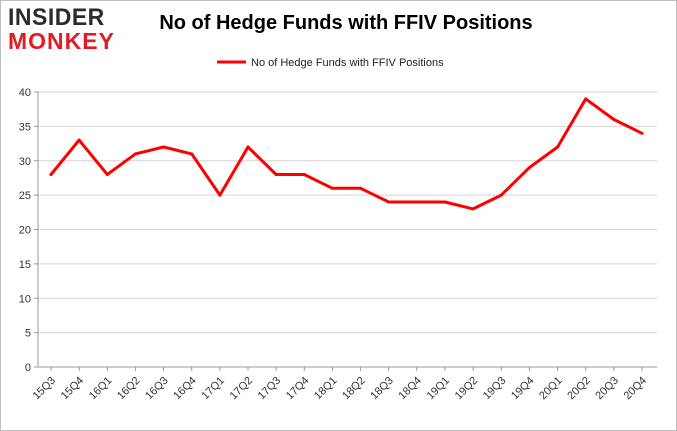 The height and width of the screenshot is (431, 677). I want to click on x-tick-label: 17Q2, so click(242, 389).